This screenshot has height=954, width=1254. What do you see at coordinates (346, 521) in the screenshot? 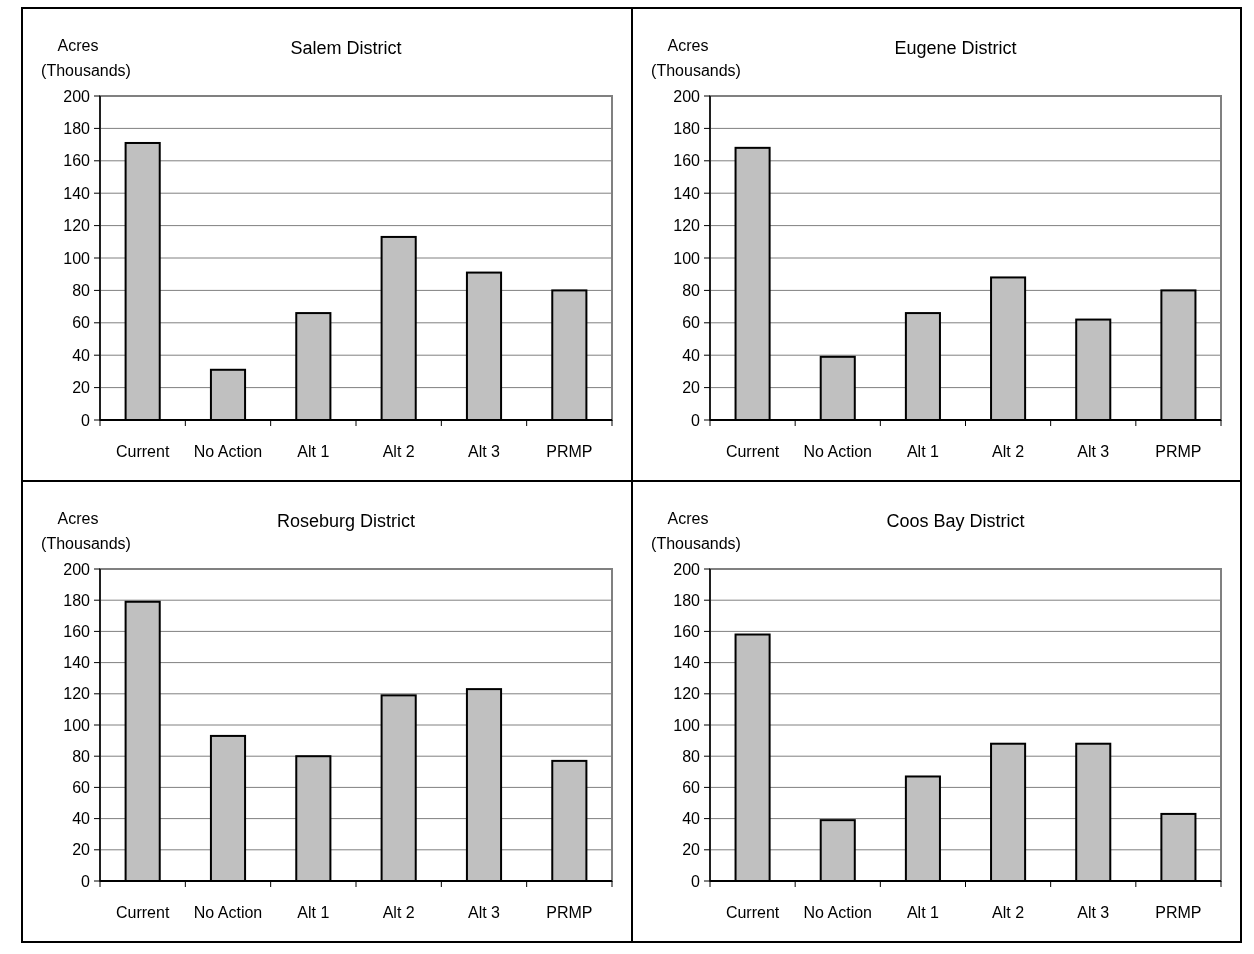
I see `chart-title: Roseburg District` at bounding box center [346, 521].